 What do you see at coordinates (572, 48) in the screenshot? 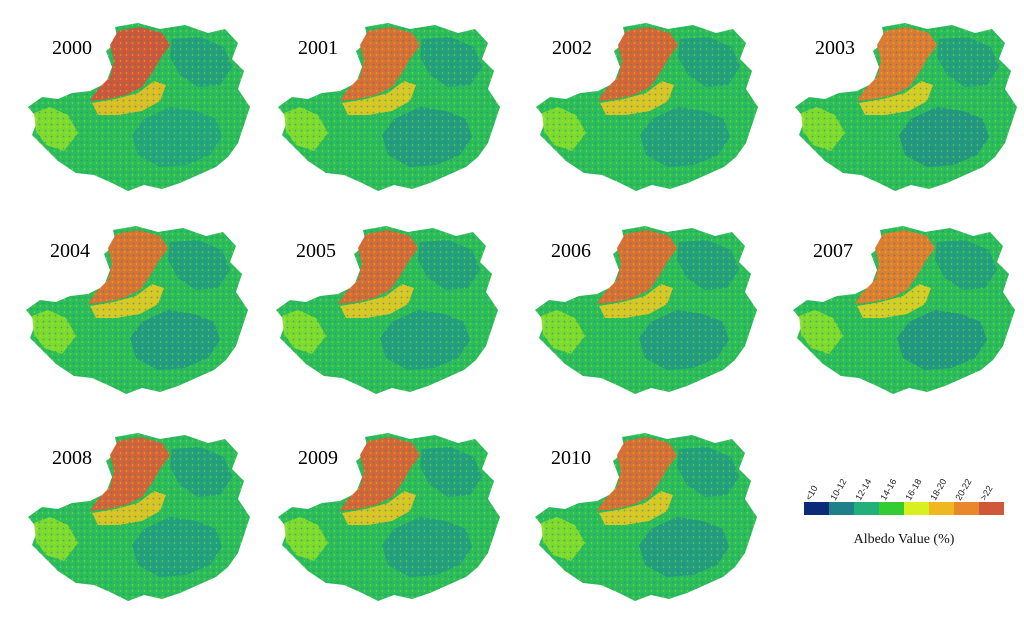
I see `year-label: 2002` at bounding box center [572, 48].